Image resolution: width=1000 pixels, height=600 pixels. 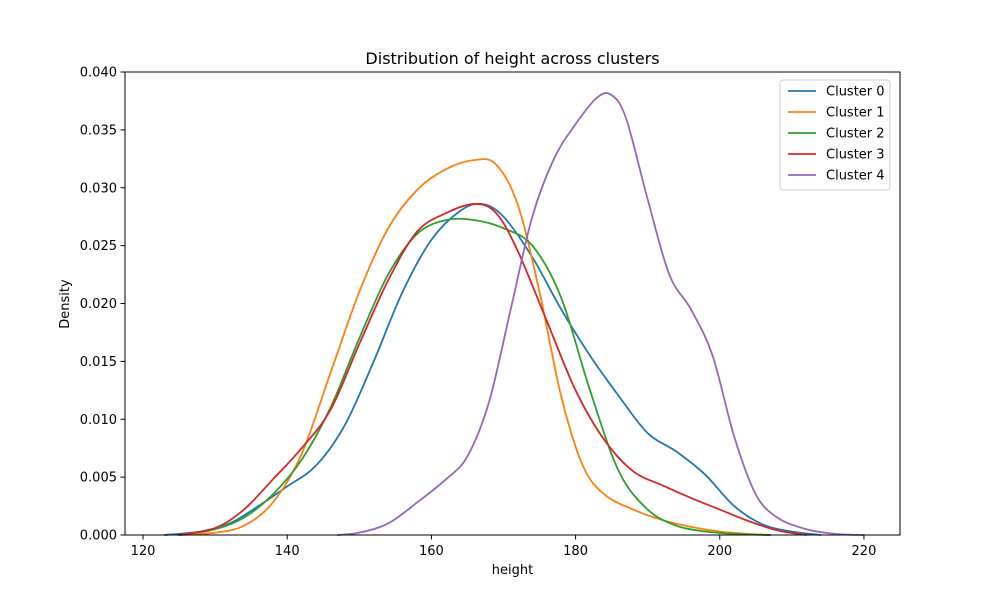 I want to click on y-tick-label: 0.035, so click(x=98, y=130).